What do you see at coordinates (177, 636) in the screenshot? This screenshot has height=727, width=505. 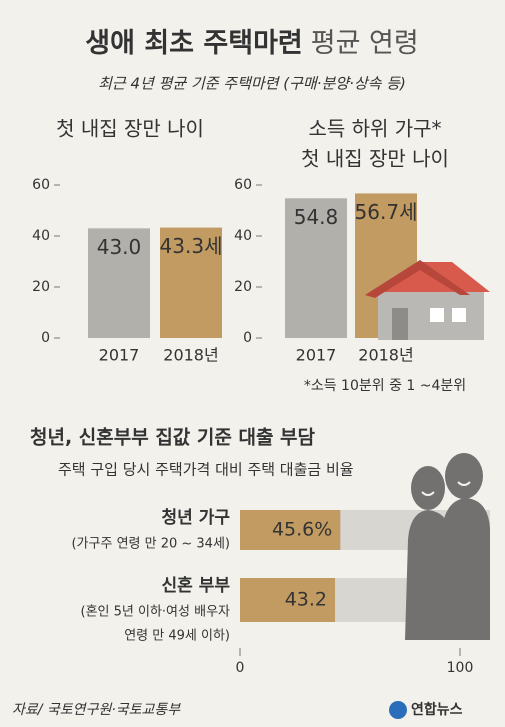 I see `category-note: 연령 만 49세 이하)` at bounding box center [177, 636].